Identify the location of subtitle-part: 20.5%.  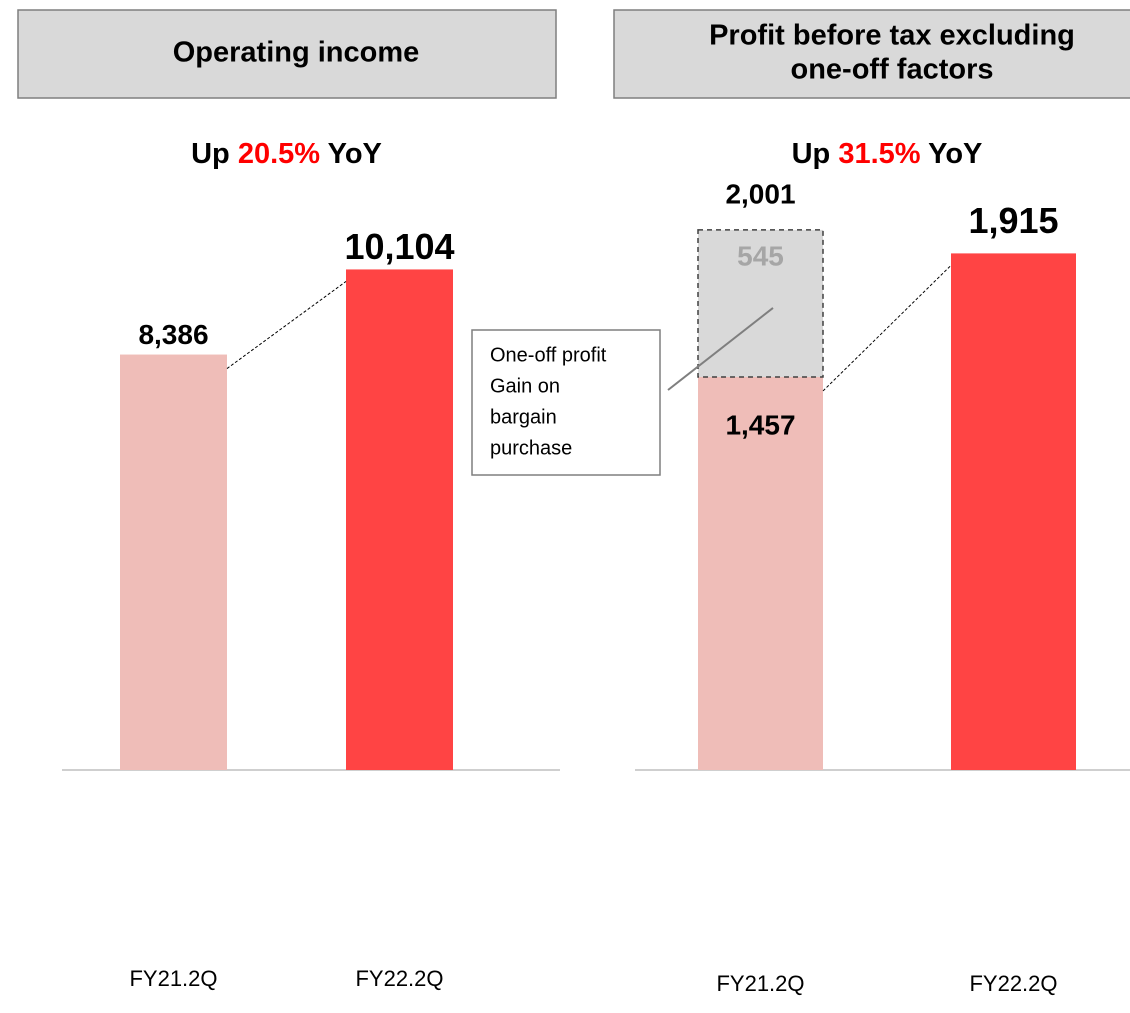
(279, 154).